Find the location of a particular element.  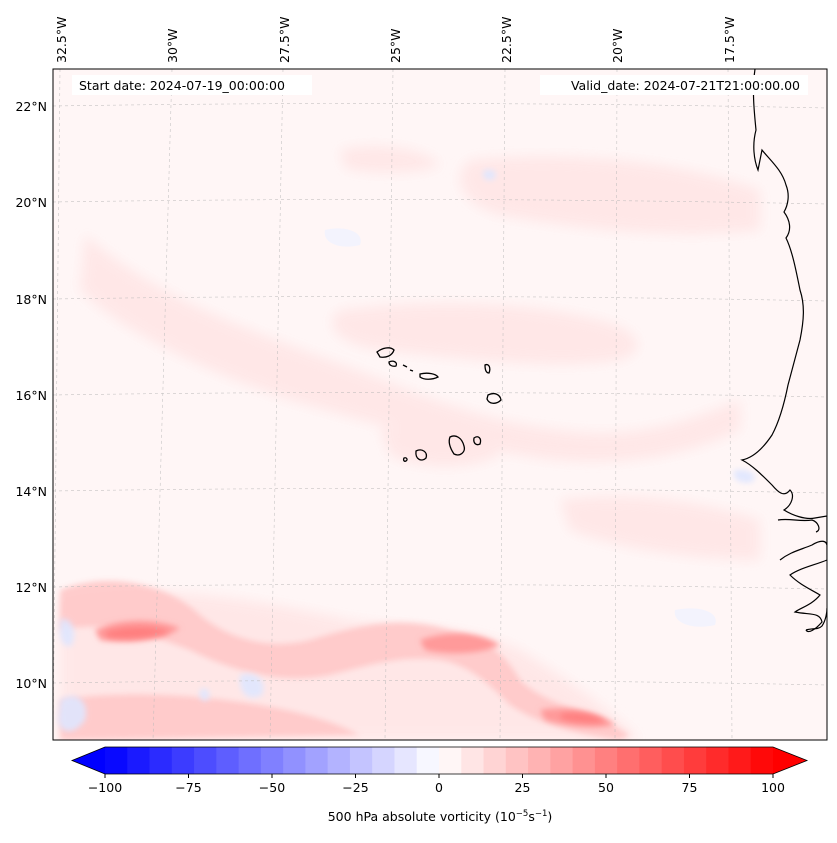

start-date-label: Start date: 2024-07-19_00:00:00 is located at coordinates (182, 85).